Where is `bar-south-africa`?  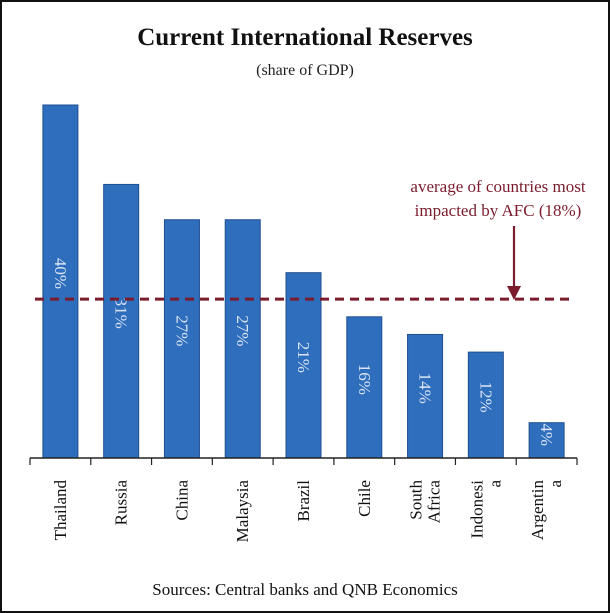 bar-south-africa is located at coordinates (425, 396).